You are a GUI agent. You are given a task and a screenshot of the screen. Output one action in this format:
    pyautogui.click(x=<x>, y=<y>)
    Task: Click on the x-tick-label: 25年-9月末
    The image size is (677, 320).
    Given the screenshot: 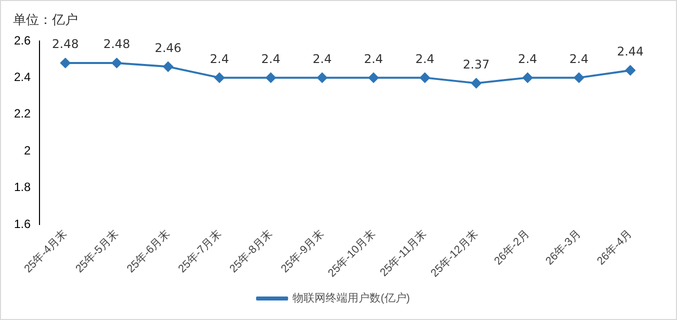 What is the action you would take?
    pyautogui.click(x=302, y=251)
    